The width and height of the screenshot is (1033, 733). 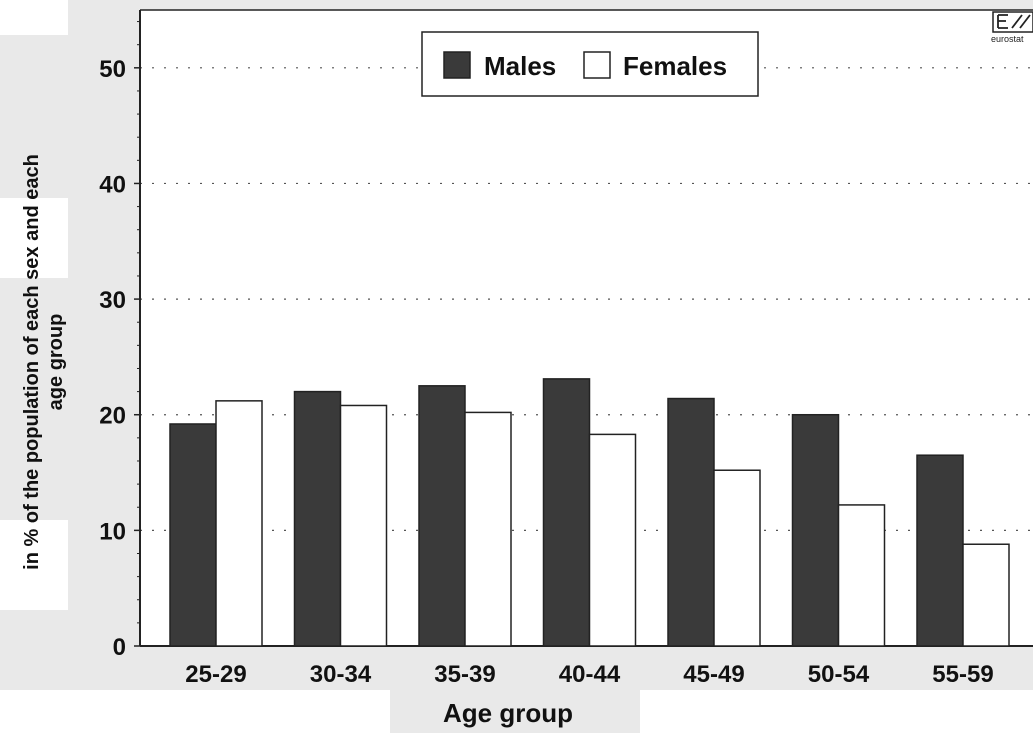 I want to click on x-tick-label: 45-49, so click(x=713, y=674).